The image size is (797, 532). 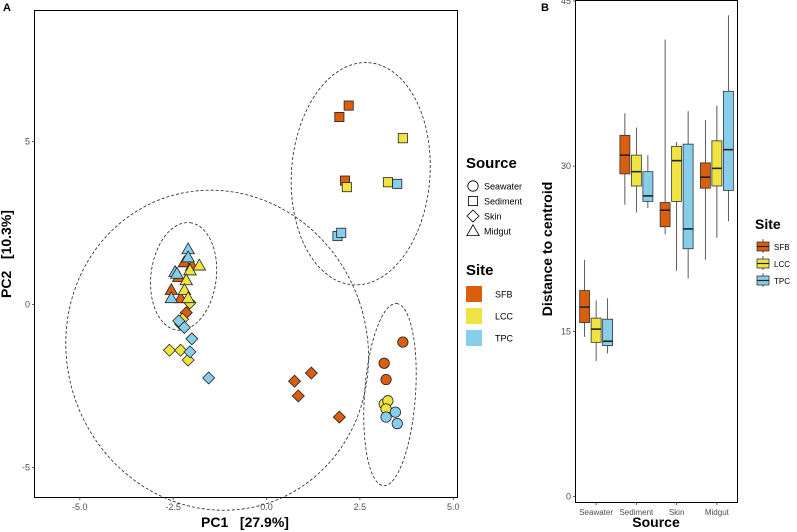 What do you see at coordinates (386, 417) in the screenshot?
I see `point-seawater-tpc` at bounding box center [386, 417].